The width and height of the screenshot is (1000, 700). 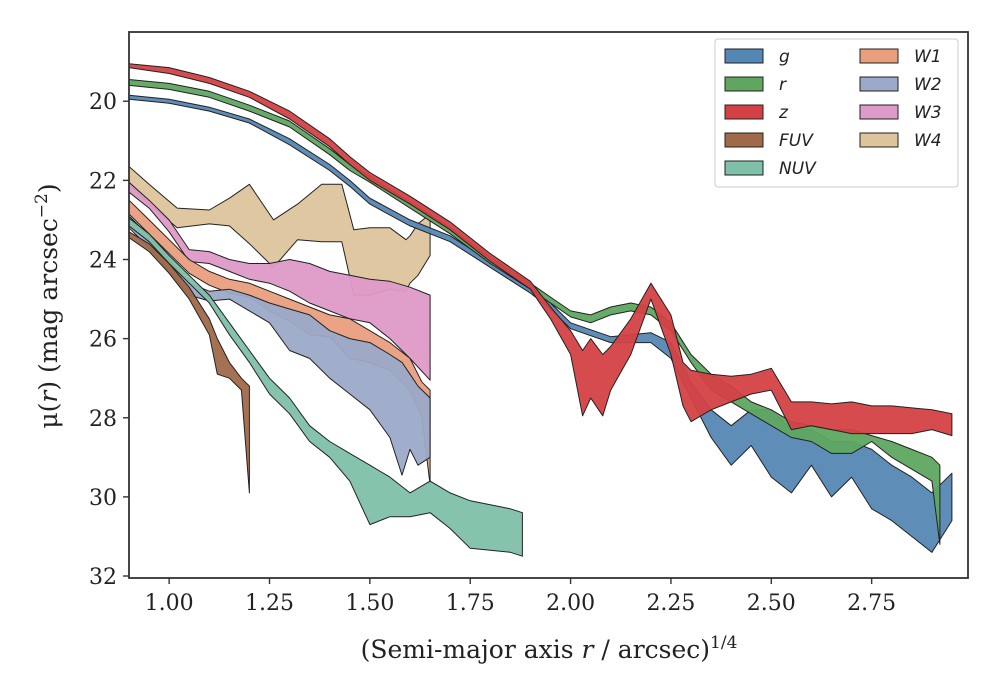 I want to click on legend-label-nuv: NUV, so click(x=798, y=169).